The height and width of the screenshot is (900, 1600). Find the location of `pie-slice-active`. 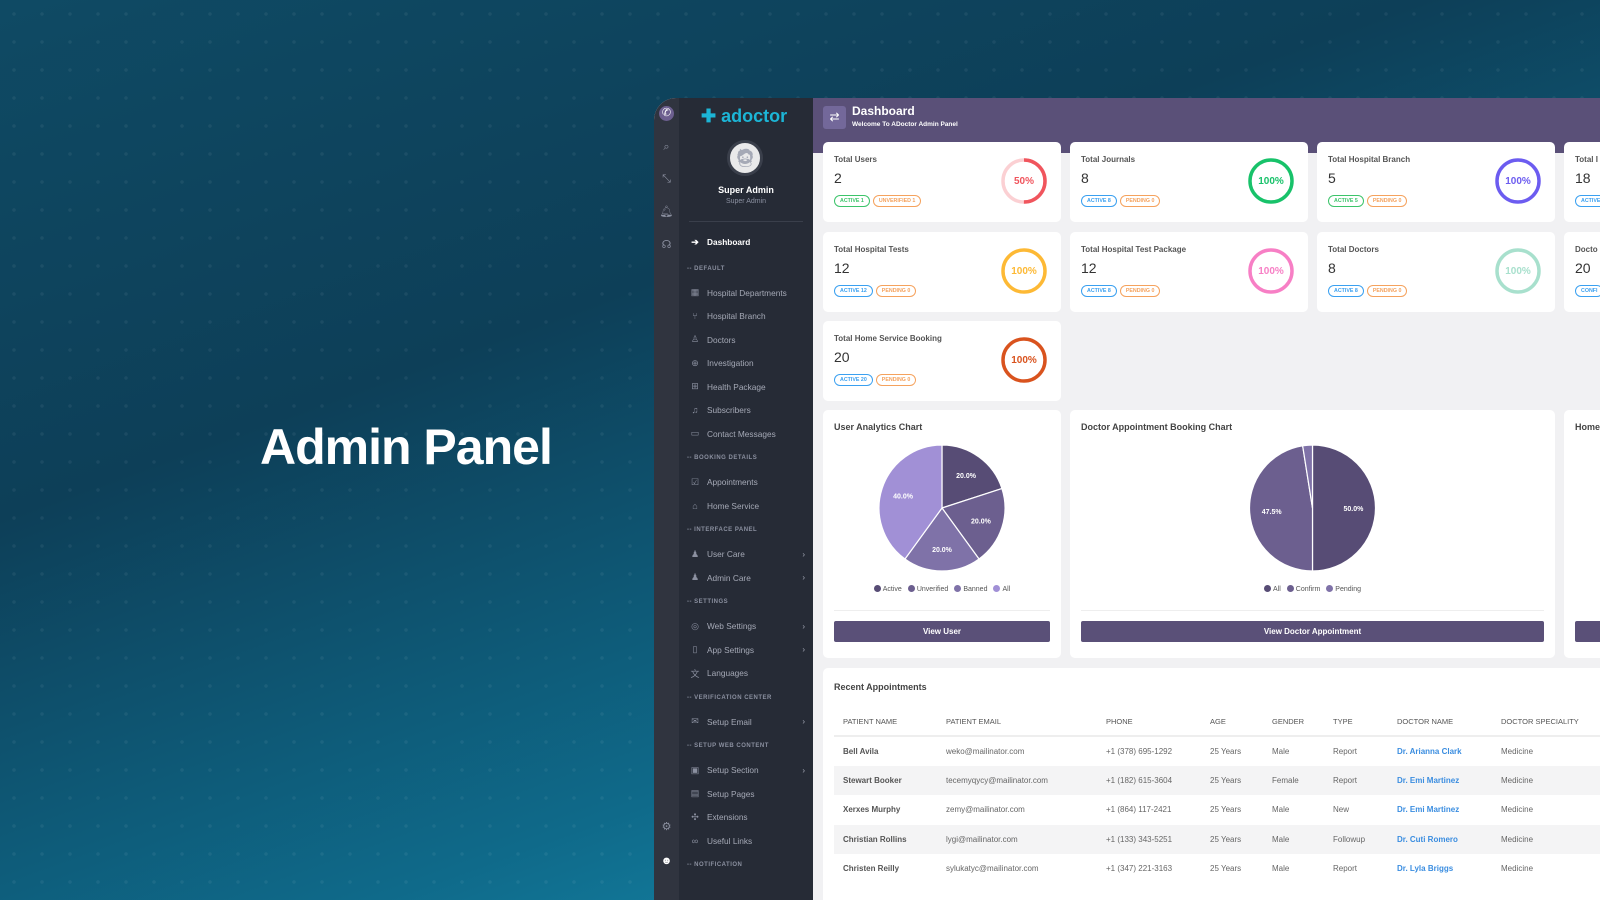

pie-slice-active is located at coordinates (972, 476).